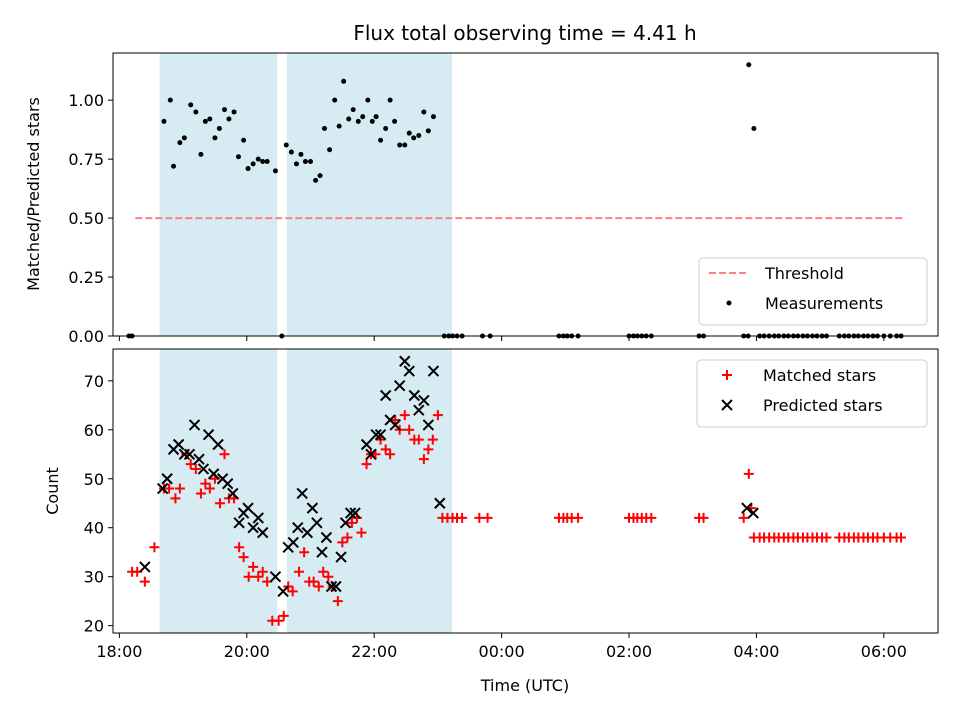 This screenshot has height=720, width=960. Describe the element at coordinates (86, 277) in the screenshot. I see `y-tick-label: 0.25` at that location.